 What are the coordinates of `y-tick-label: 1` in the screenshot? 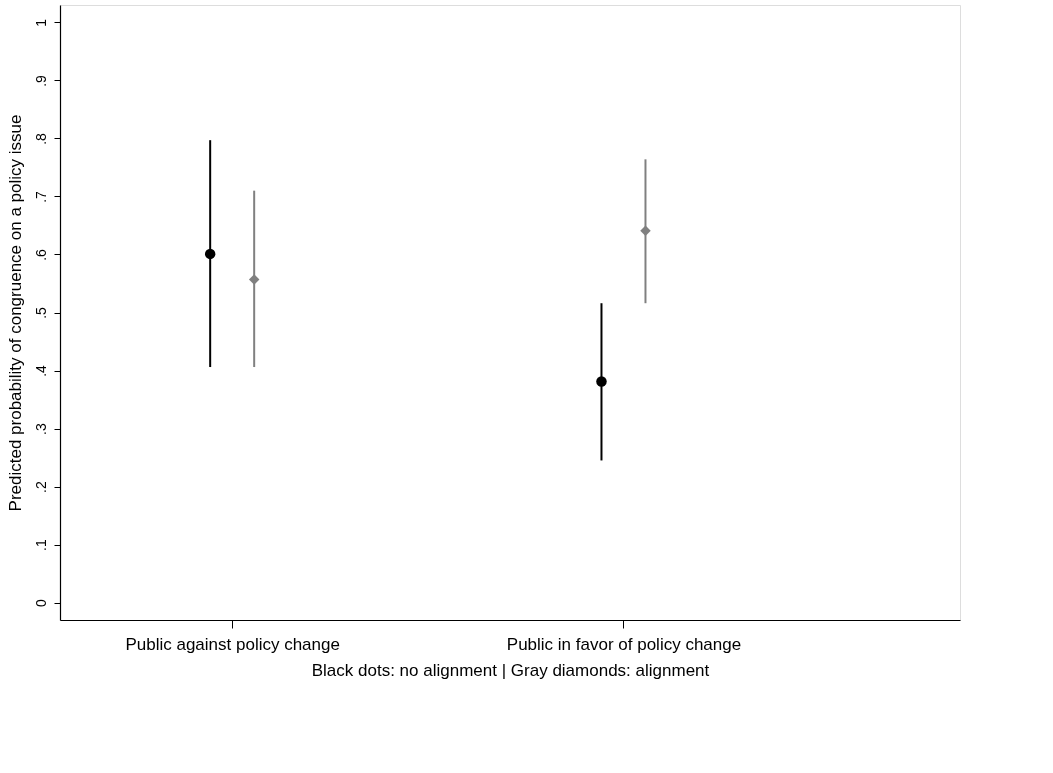 It's located at (40, 22).